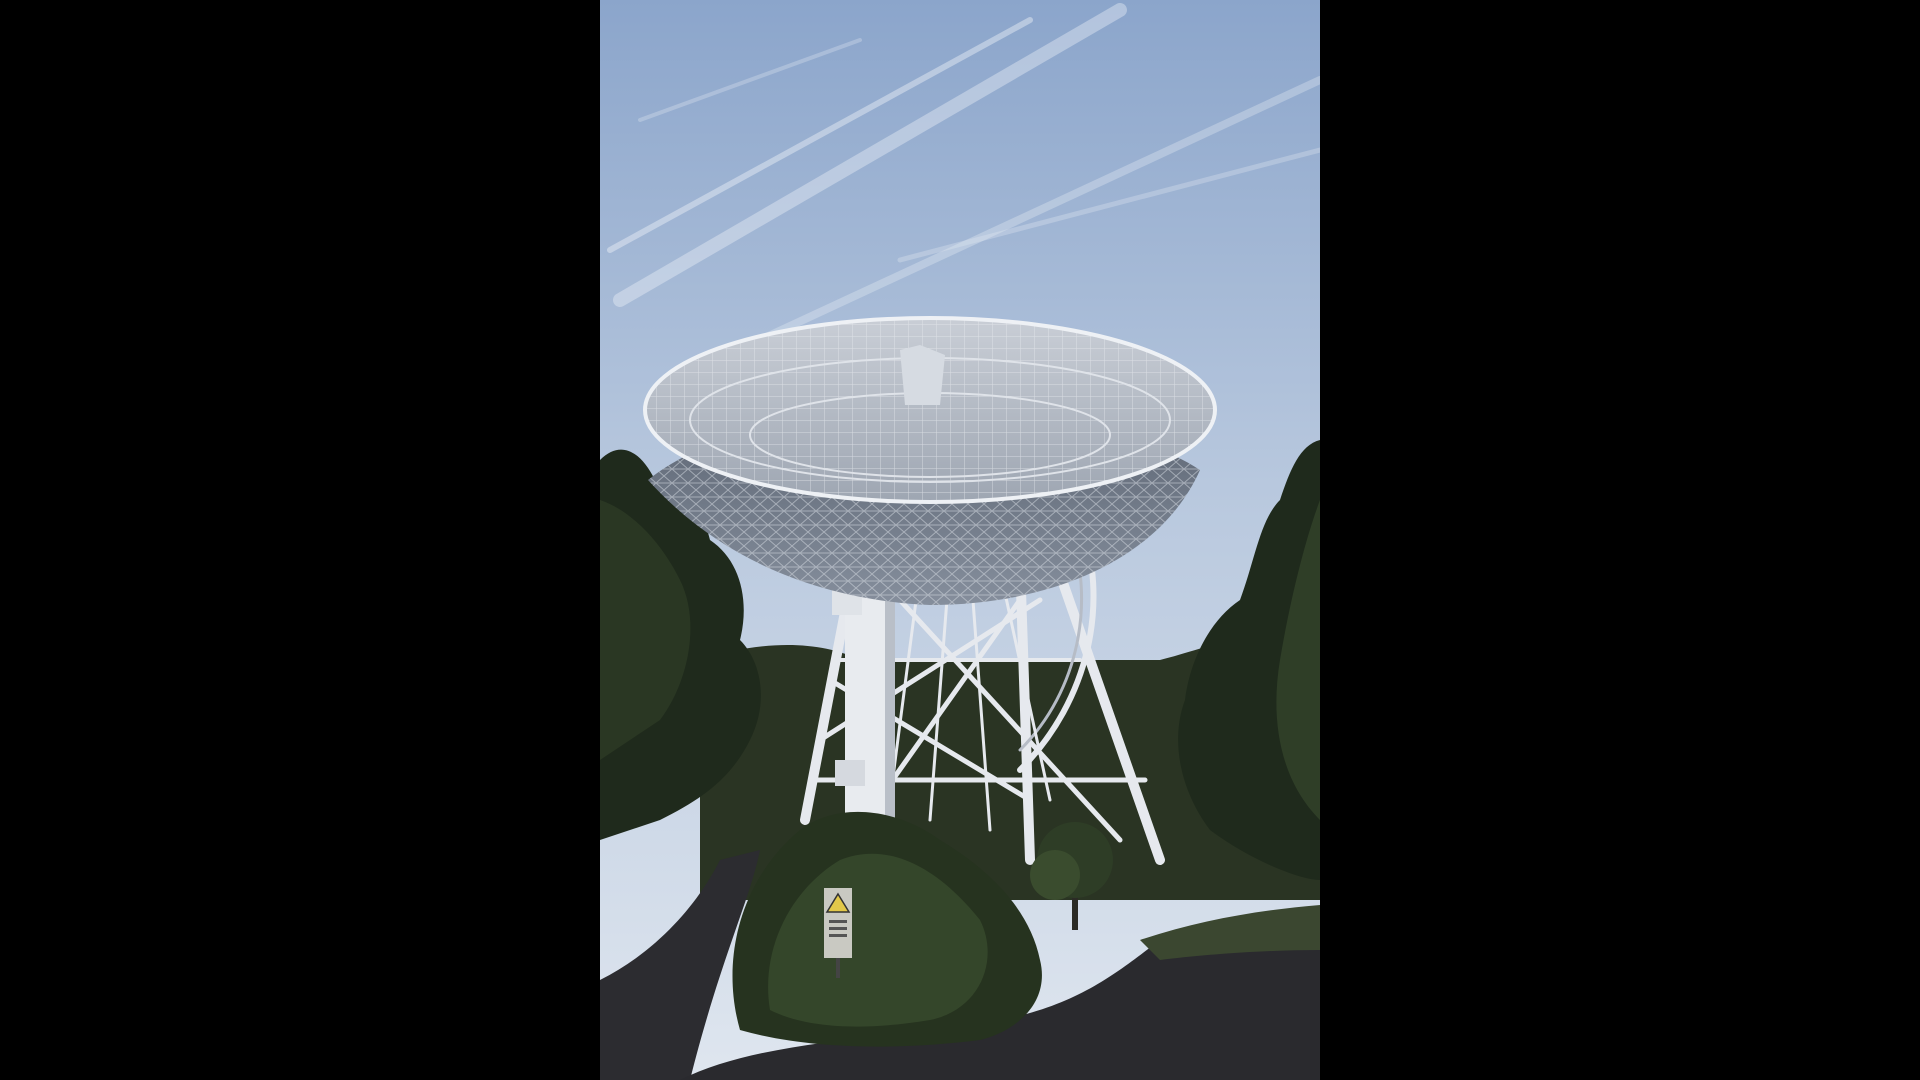  I want to click on contrails, so click(963, 173).